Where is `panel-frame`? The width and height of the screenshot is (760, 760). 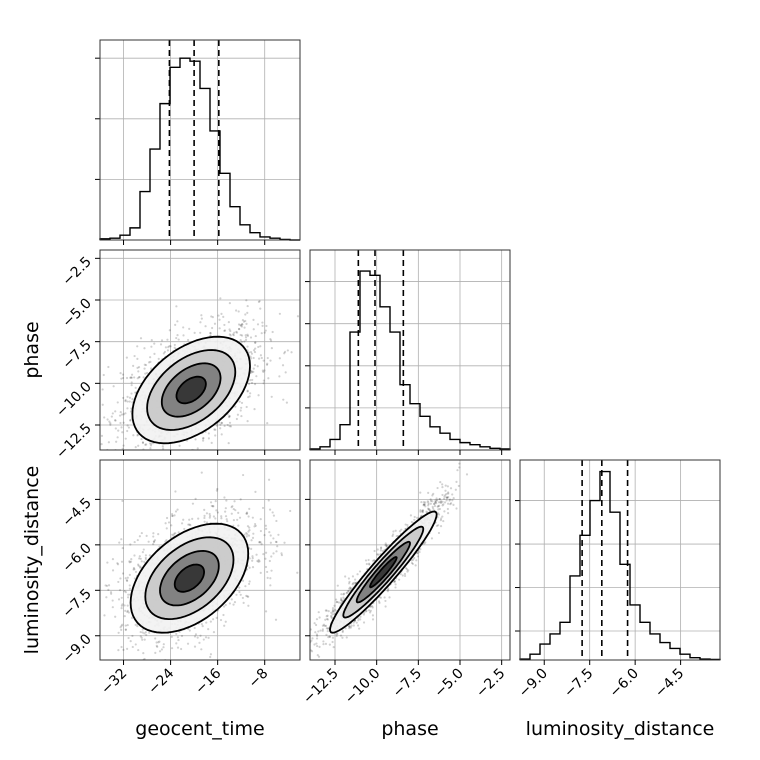 panel-frame is located at coordinates (200, 560).